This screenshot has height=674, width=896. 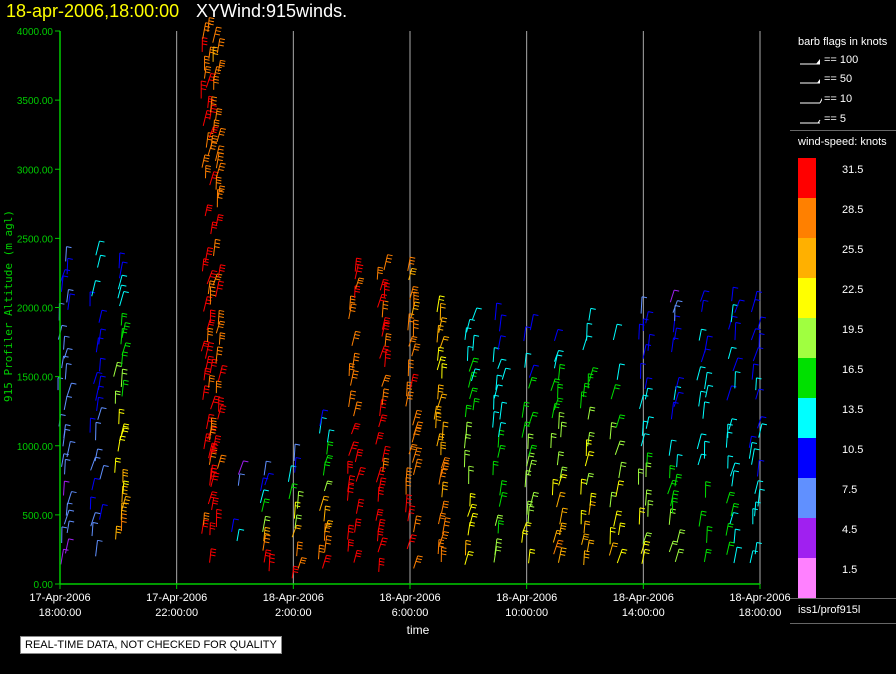 I want to click on colorbar-label: 22.5, so click(x=853, y=290).